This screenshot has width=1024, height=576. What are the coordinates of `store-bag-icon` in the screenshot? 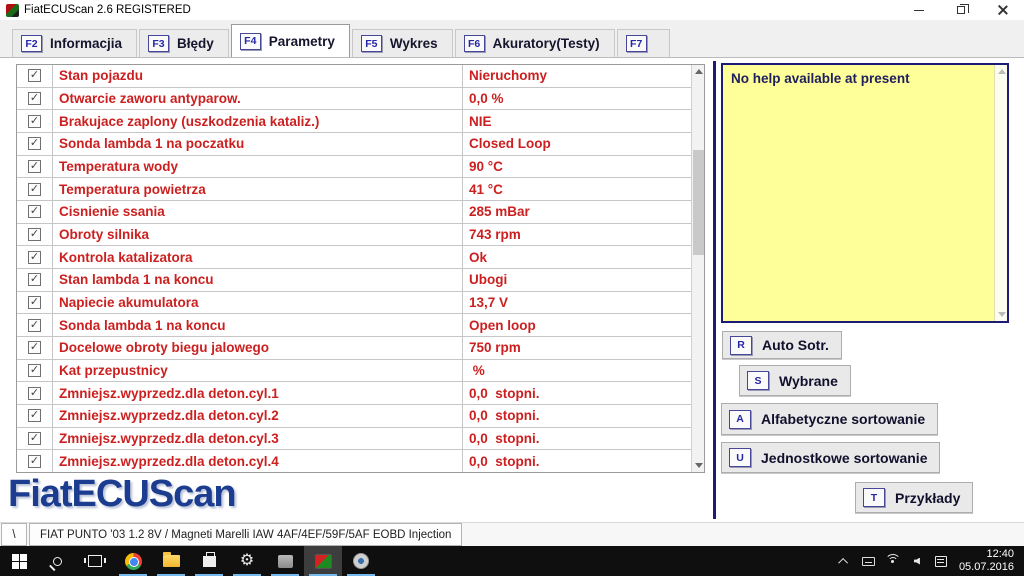 It's located at (209, 559).